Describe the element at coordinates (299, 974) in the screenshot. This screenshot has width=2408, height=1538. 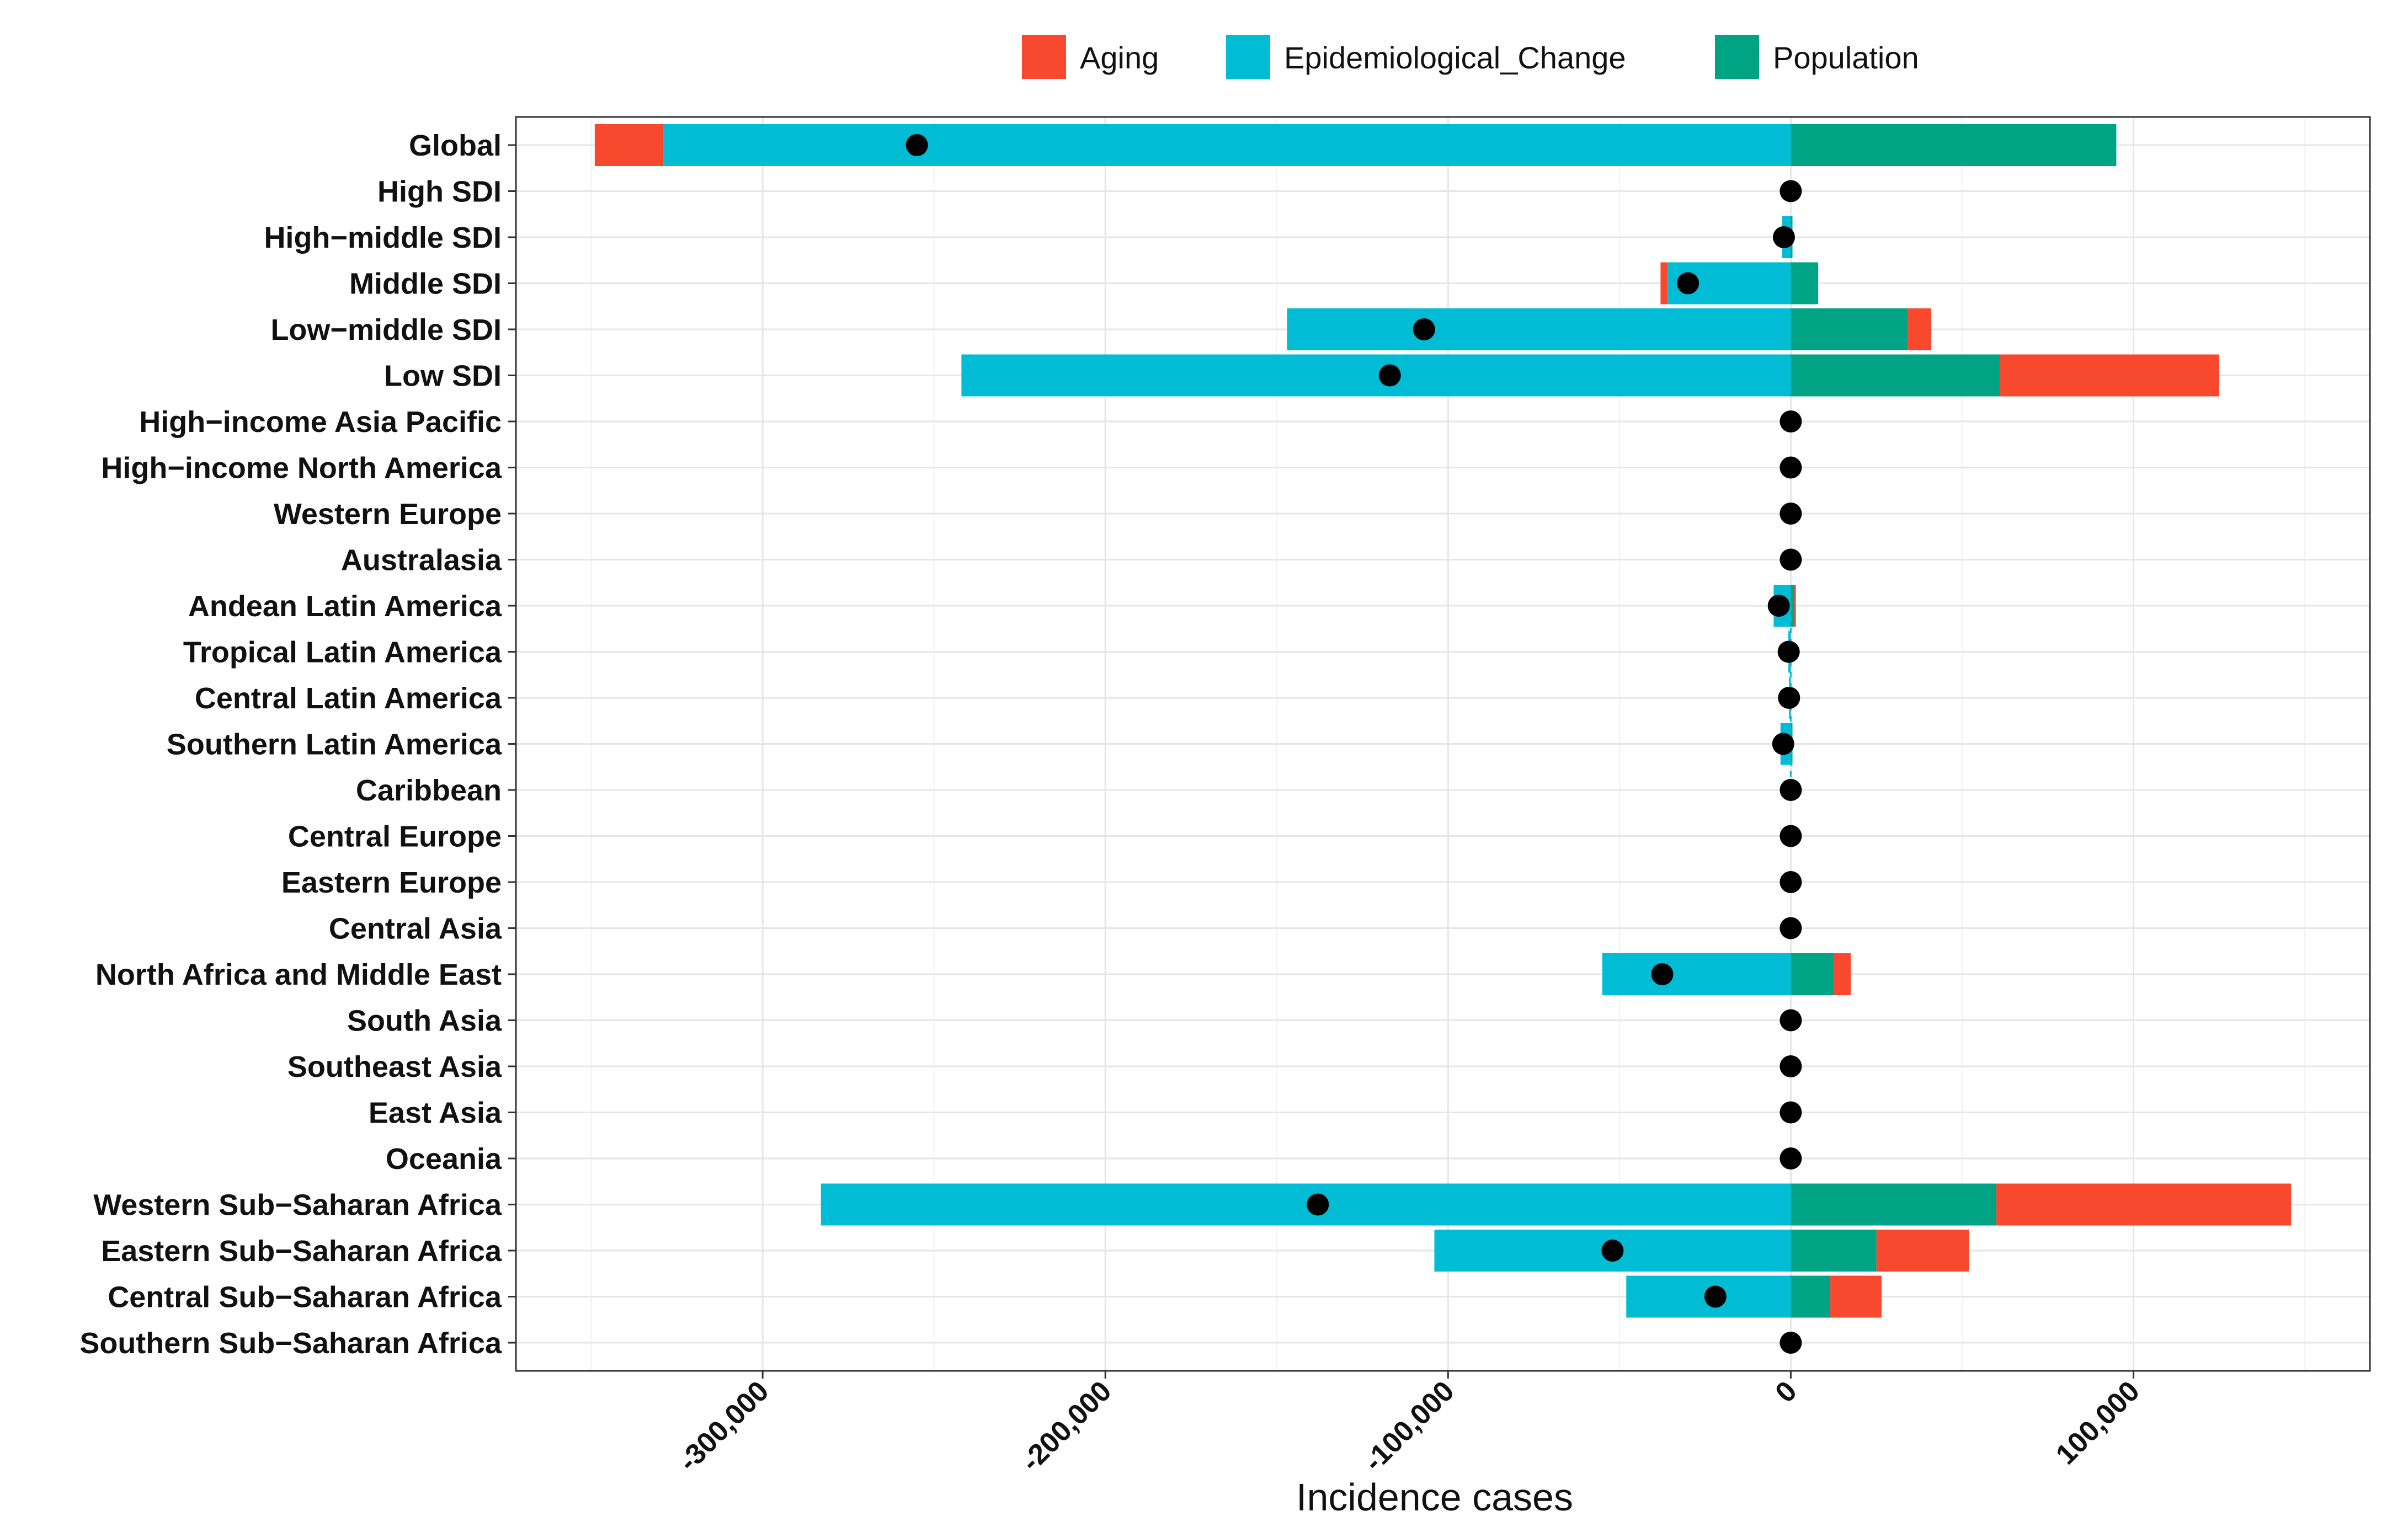
I see `y-label: North Africa and Middle East` at that location.